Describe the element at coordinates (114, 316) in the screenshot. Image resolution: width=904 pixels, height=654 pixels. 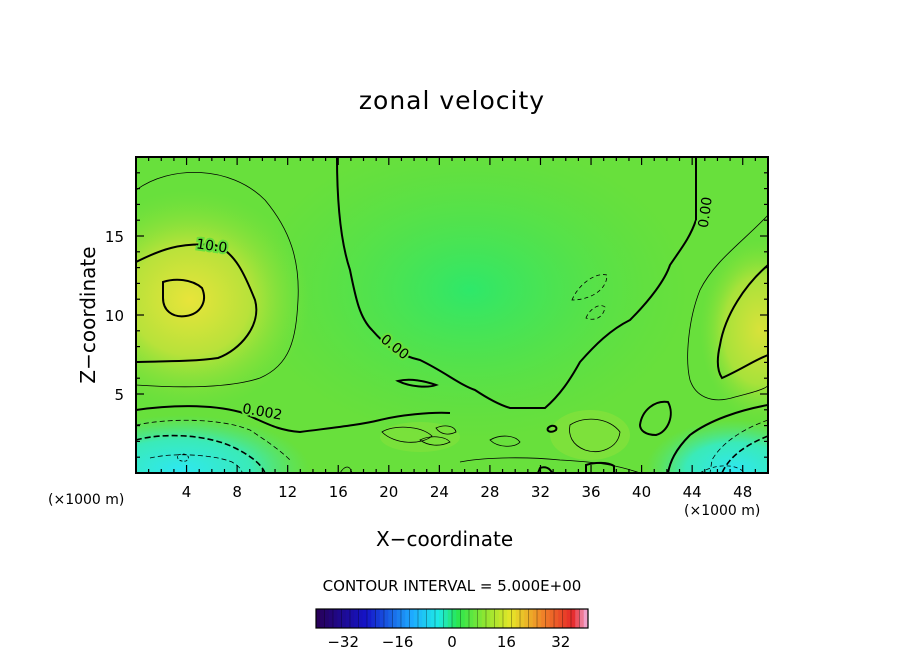
I see `y-tick-label: 10` at that location.